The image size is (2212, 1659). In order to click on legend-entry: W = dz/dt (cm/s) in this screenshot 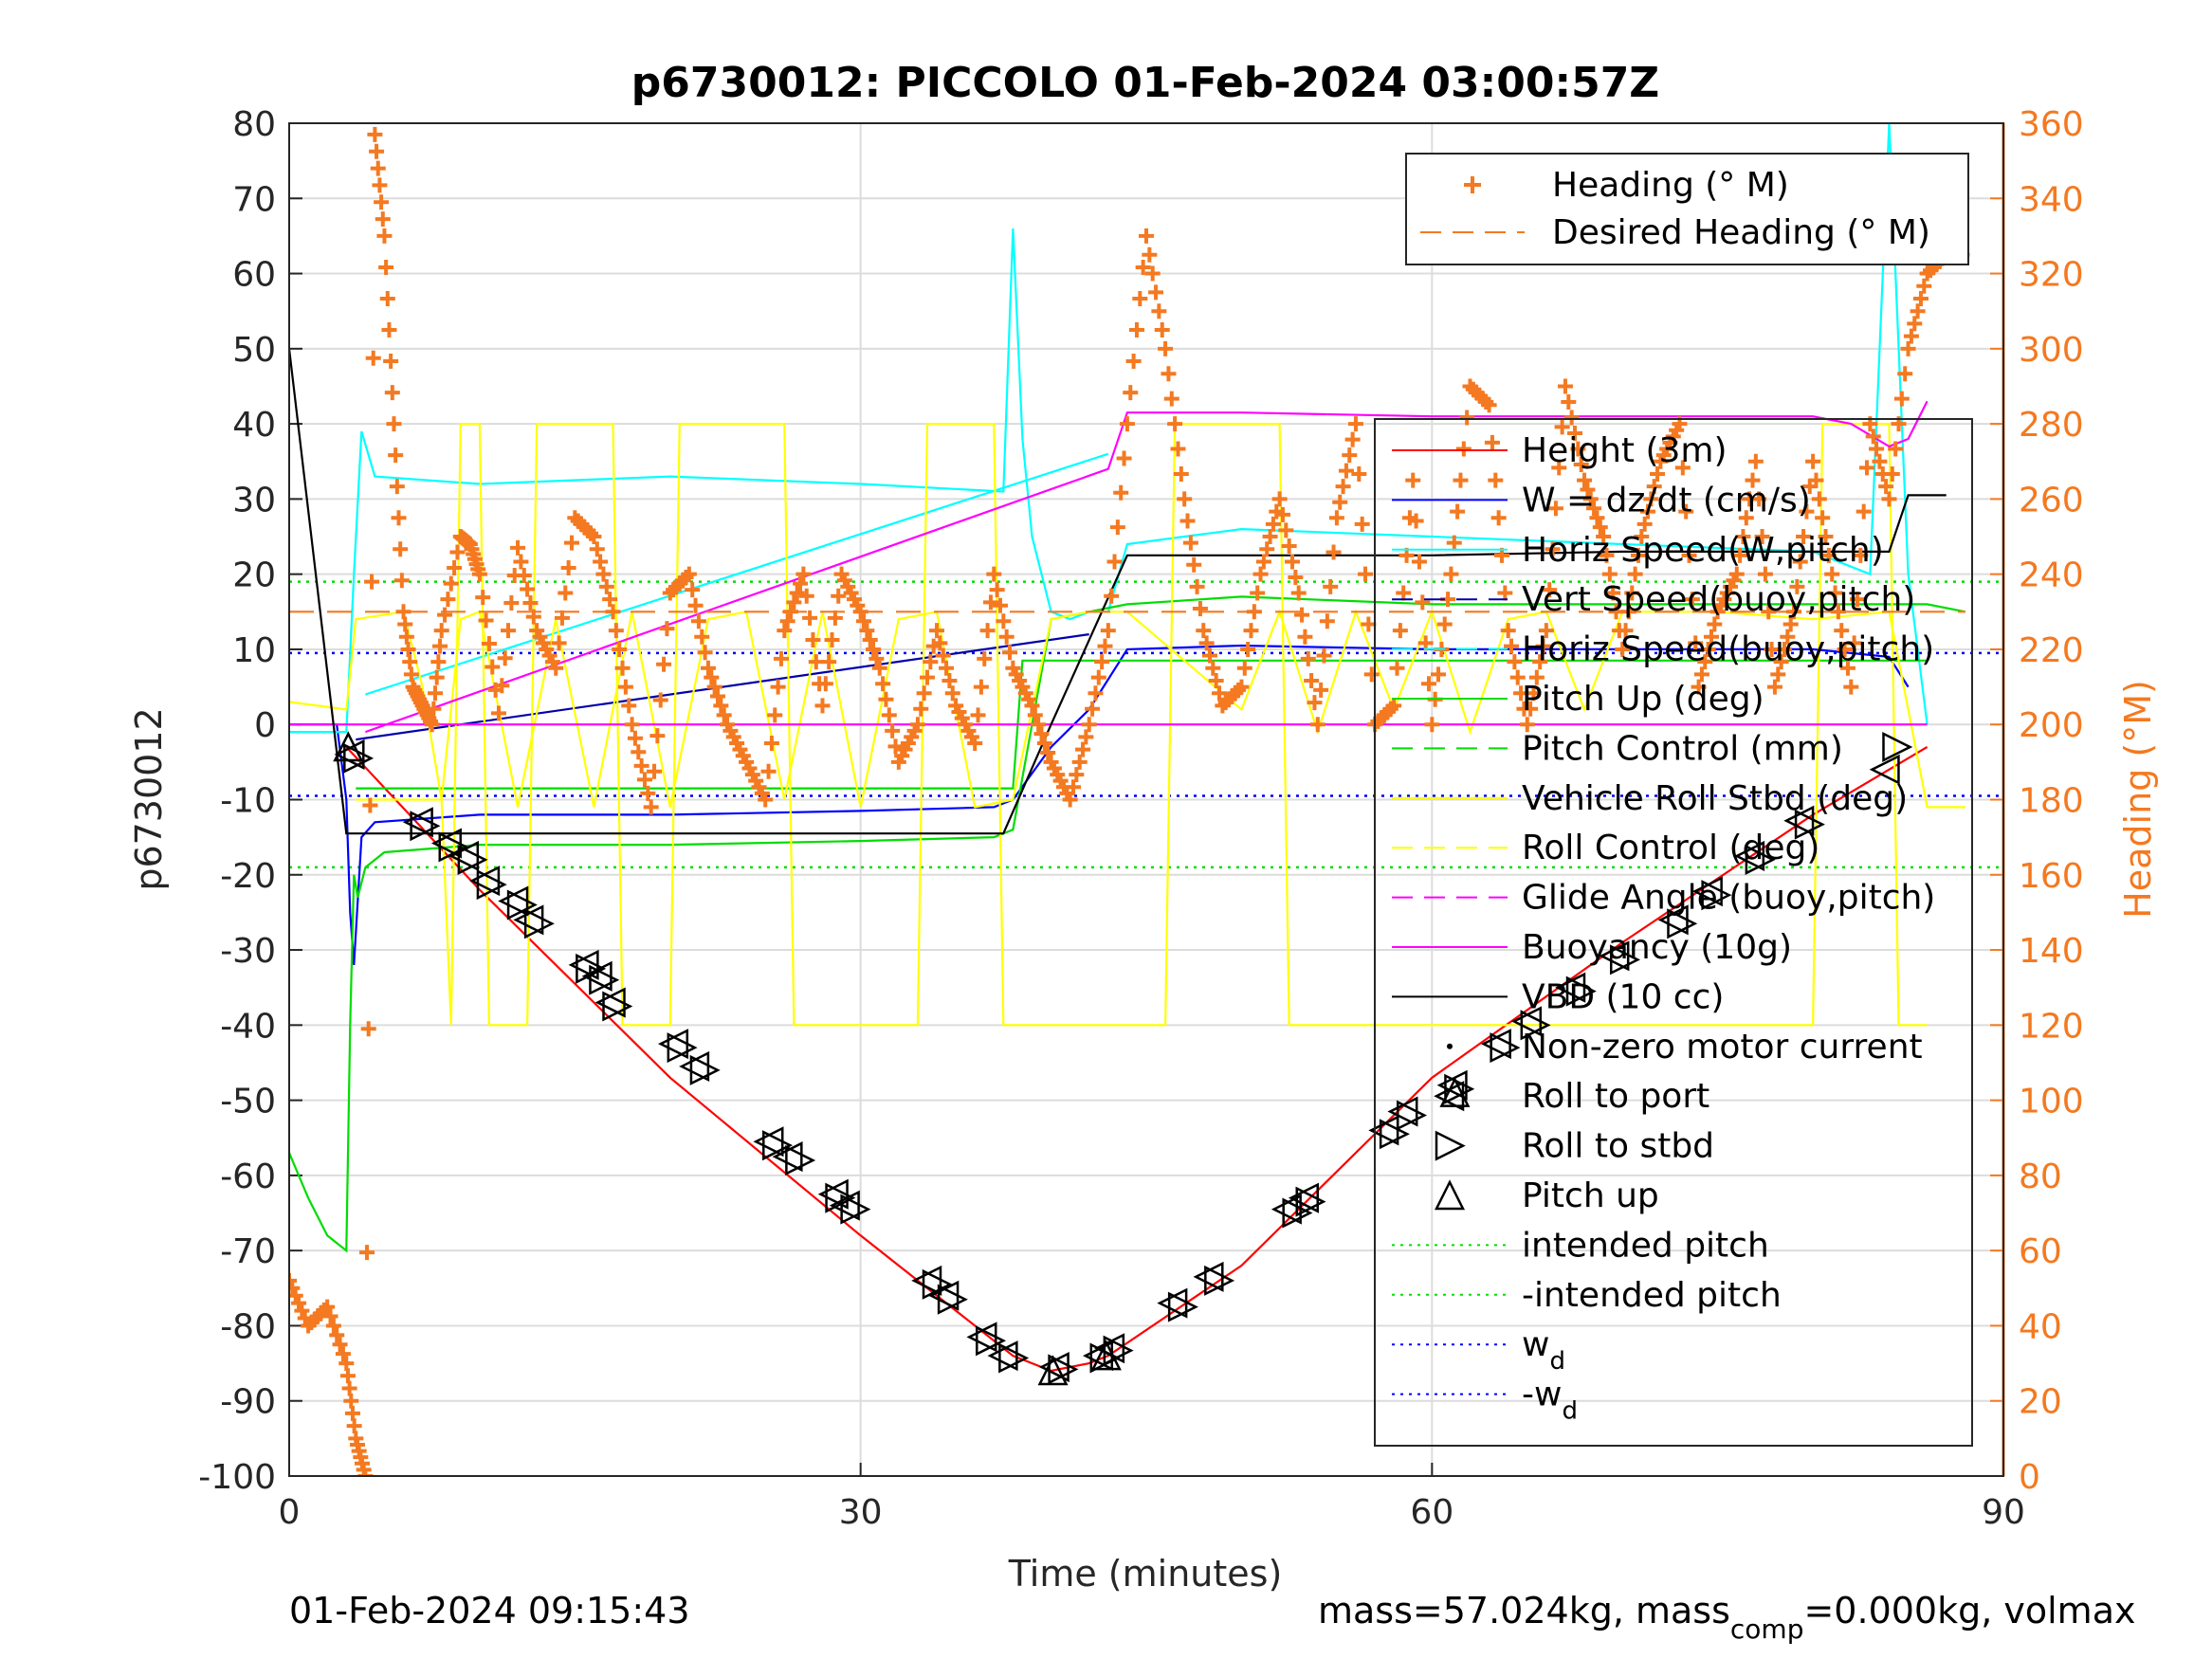, I will do `click(1601, 500)`.